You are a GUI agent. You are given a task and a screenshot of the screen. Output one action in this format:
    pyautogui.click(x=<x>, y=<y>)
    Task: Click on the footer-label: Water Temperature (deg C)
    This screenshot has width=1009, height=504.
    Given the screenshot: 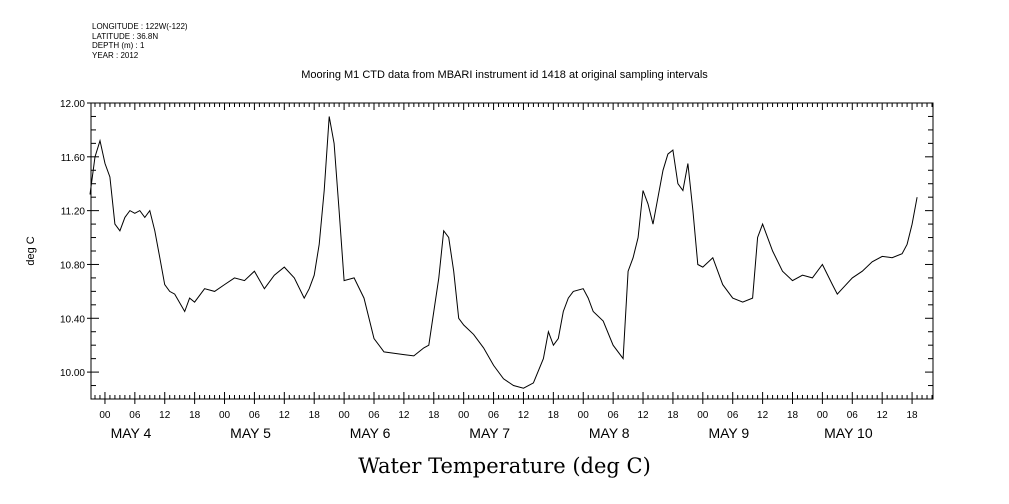 What is the action you would take?
    pyautogui.click(x=504, y=466)
    